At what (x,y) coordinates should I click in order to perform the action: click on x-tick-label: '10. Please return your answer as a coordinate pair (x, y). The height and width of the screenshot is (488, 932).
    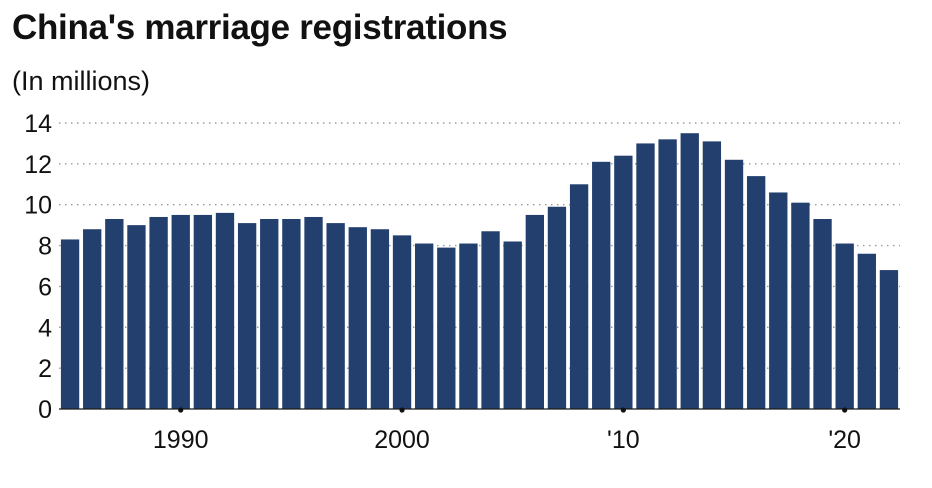
    Looking at the image, I should click on (623, 440).